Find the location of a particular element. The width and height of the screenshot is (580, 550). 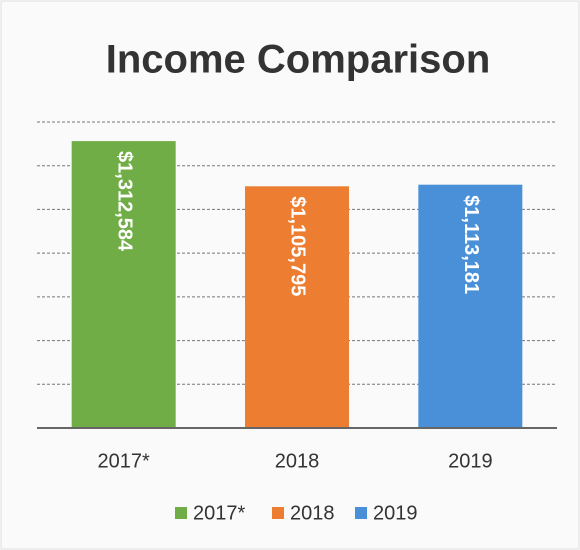

data-label: $1,113,181 is located at coordinates (471, 244).